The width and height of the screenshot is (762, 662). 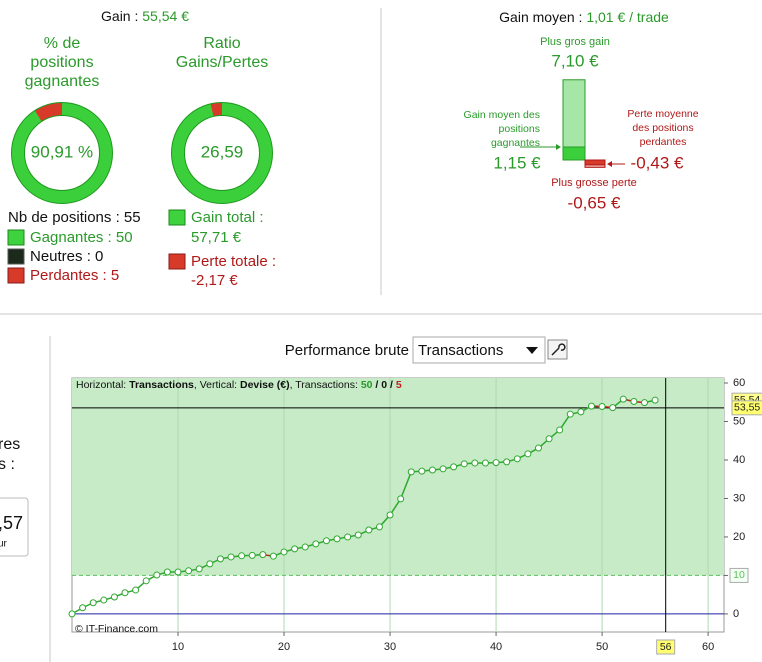 What do you see at coordinates (662, 128) in the screenshot?
I see `caption: des positions` at bounding box center [662, 128].